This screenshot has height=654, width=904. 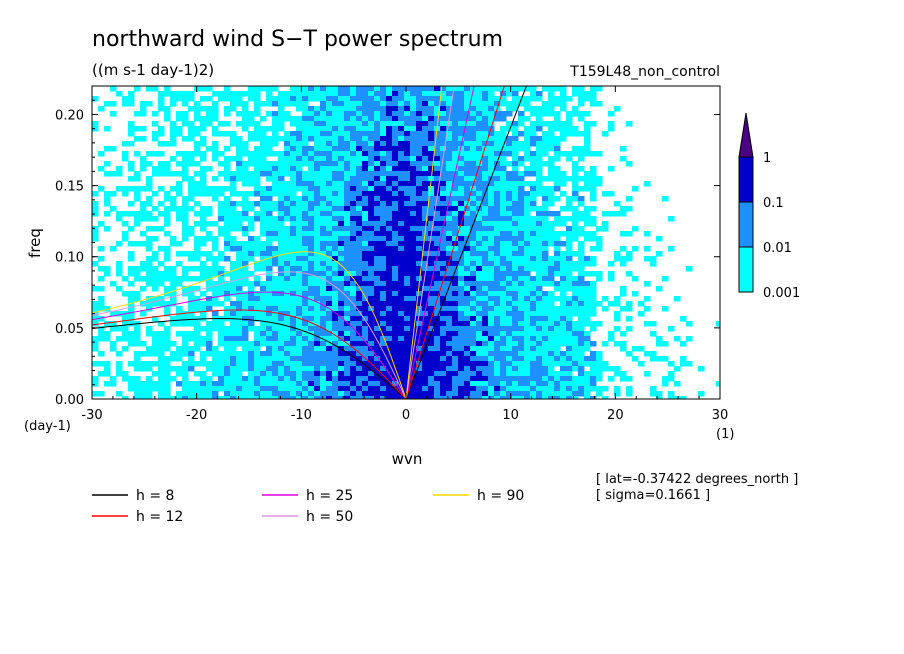 What do you see at coordinates (329, 496) in the screenshot?
I see `legend-label: h = 25` at bounding box center [329, 496].